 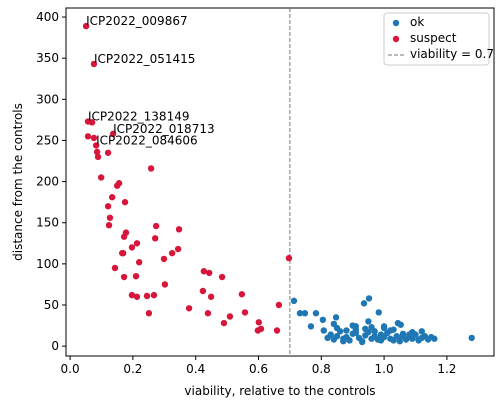 What do you see at coordinates (384, 369) in the screenshot?
I see `x-tick-label: 1.0` at bounding box center [384, 369].